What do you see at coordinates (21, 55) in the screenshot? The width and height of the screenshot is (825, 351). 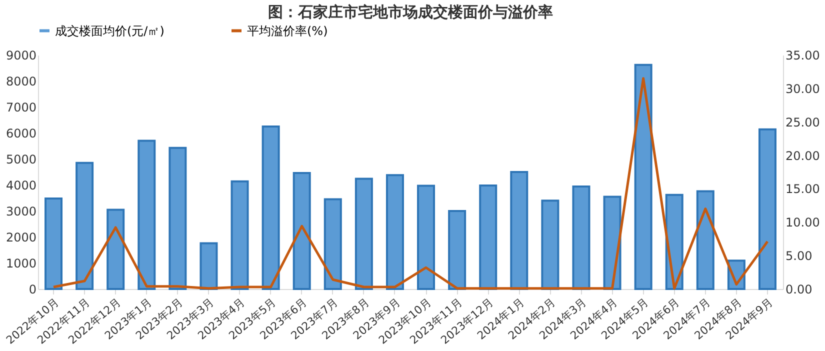 I see `y-tick-label: 9000` at bounding box center [21, 55].